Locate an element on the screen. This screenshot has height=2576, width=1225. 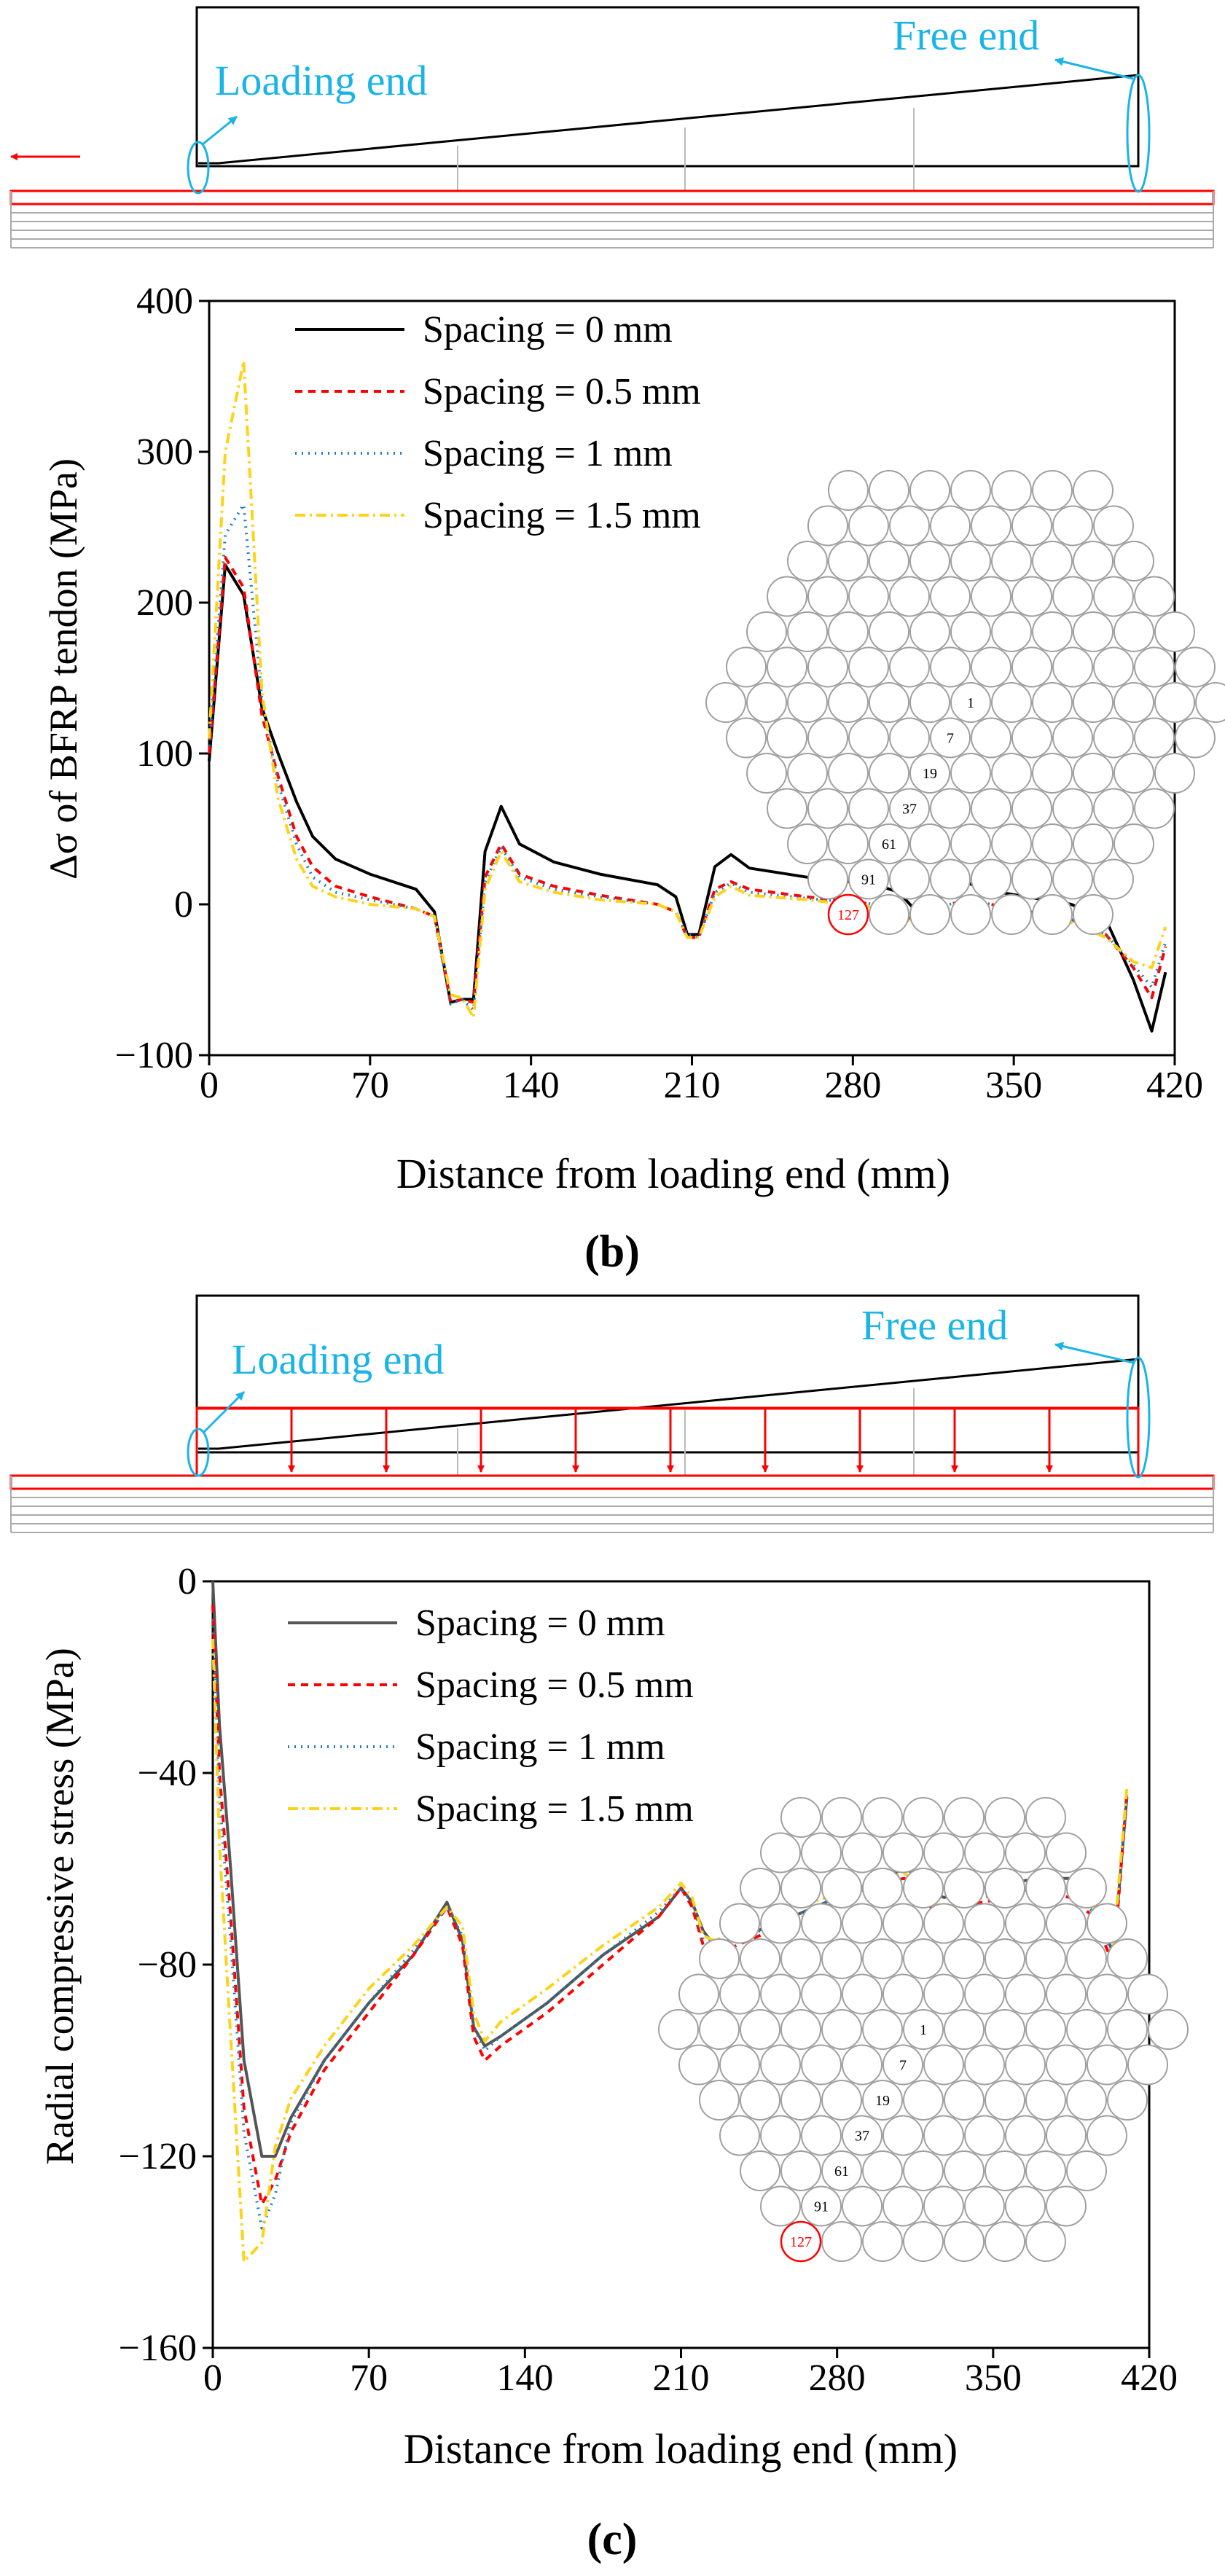
x-tick-label: 140 is located at coordinates (524, 2378).